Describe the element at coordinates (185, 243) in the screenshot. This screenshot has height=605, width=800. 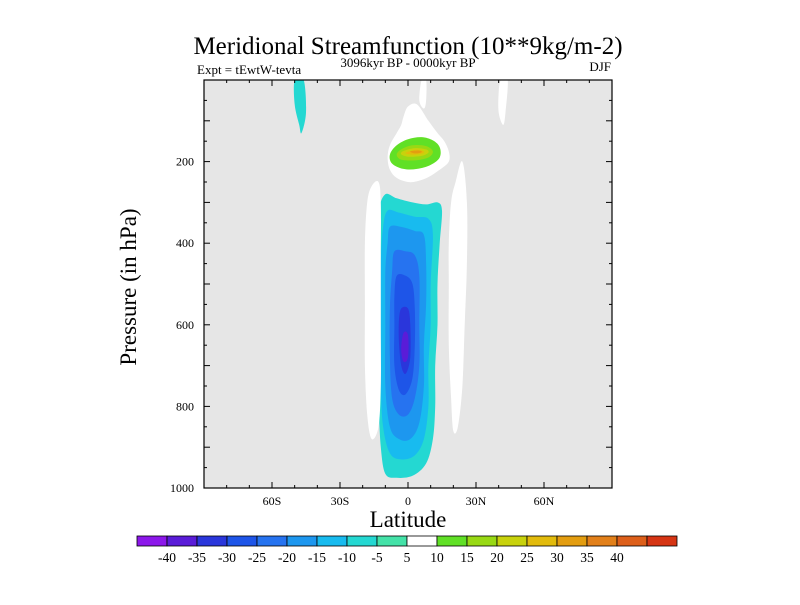
I see `y-tick-label: 400` at that location.